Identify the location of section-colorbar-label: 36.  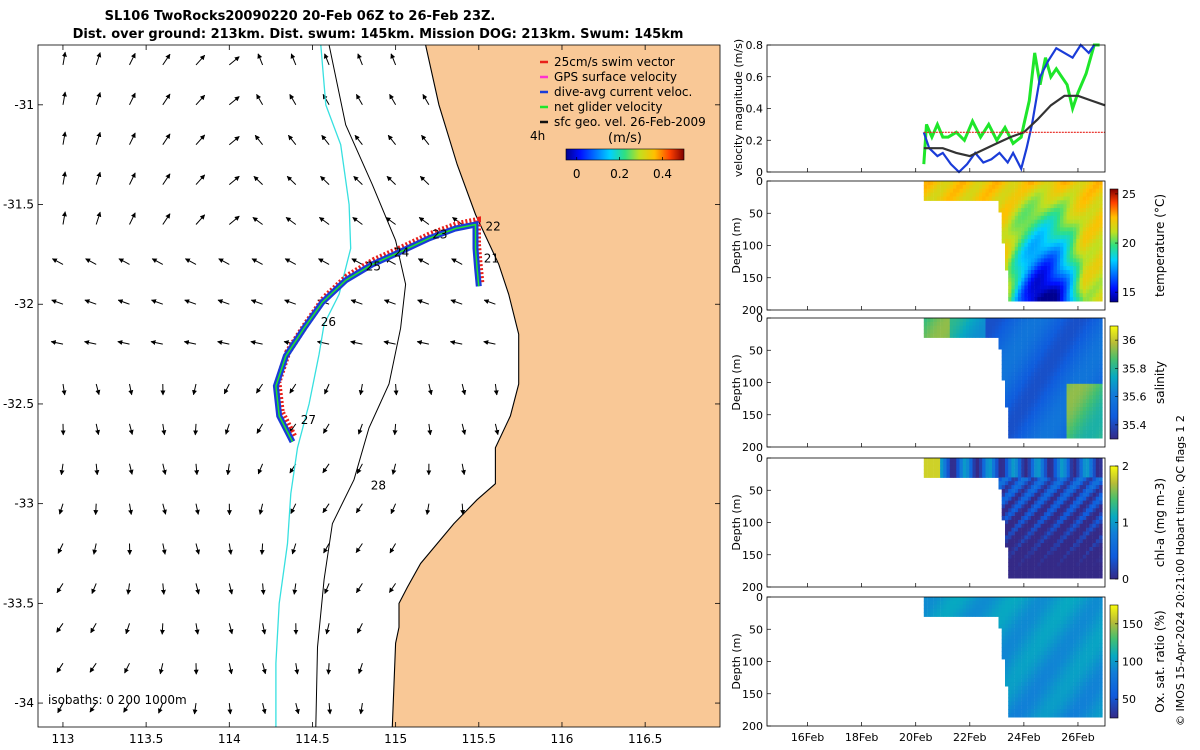
(1129, 340).